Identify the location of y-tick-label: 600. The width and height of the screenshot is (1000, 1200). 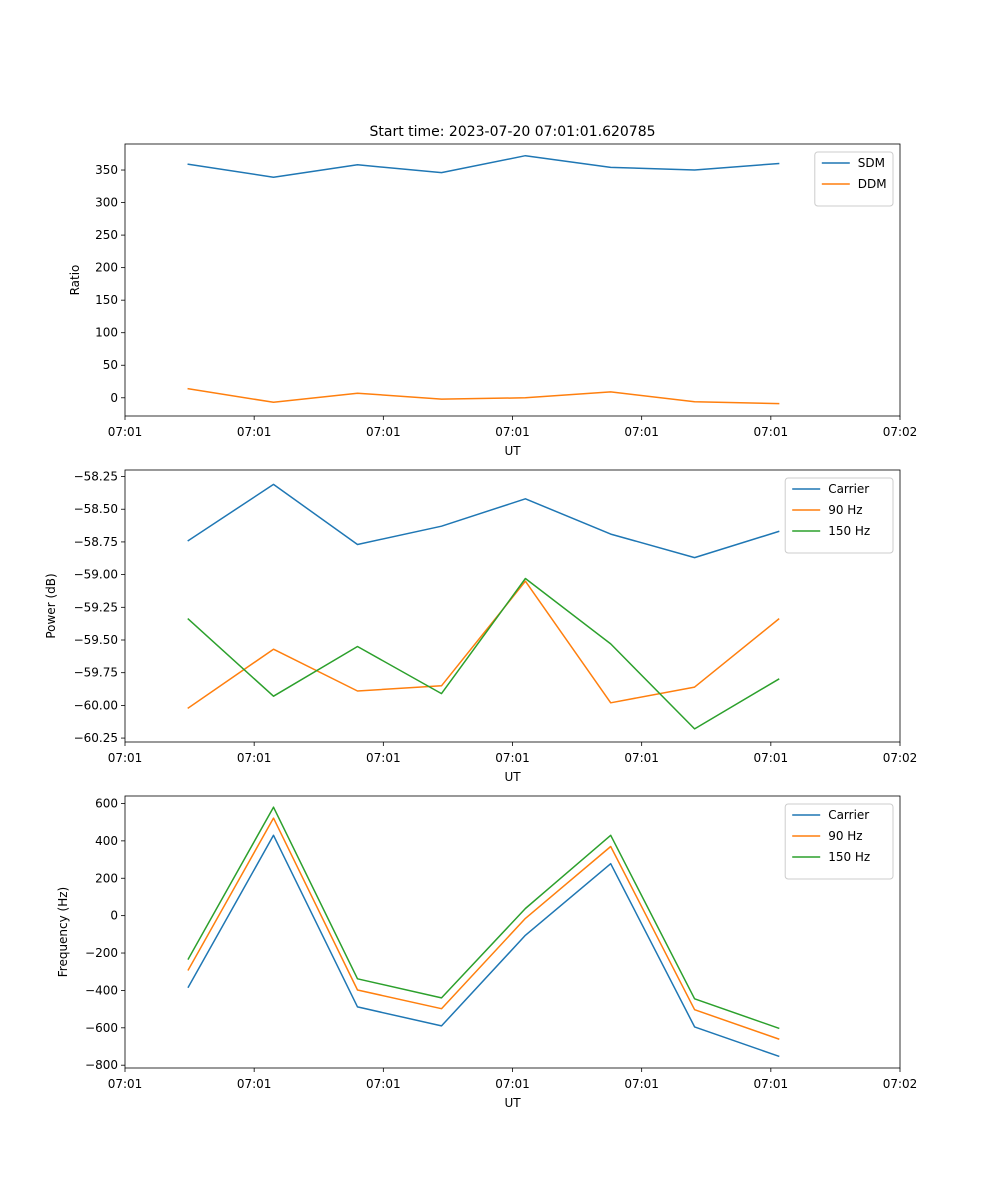
(106, 803).